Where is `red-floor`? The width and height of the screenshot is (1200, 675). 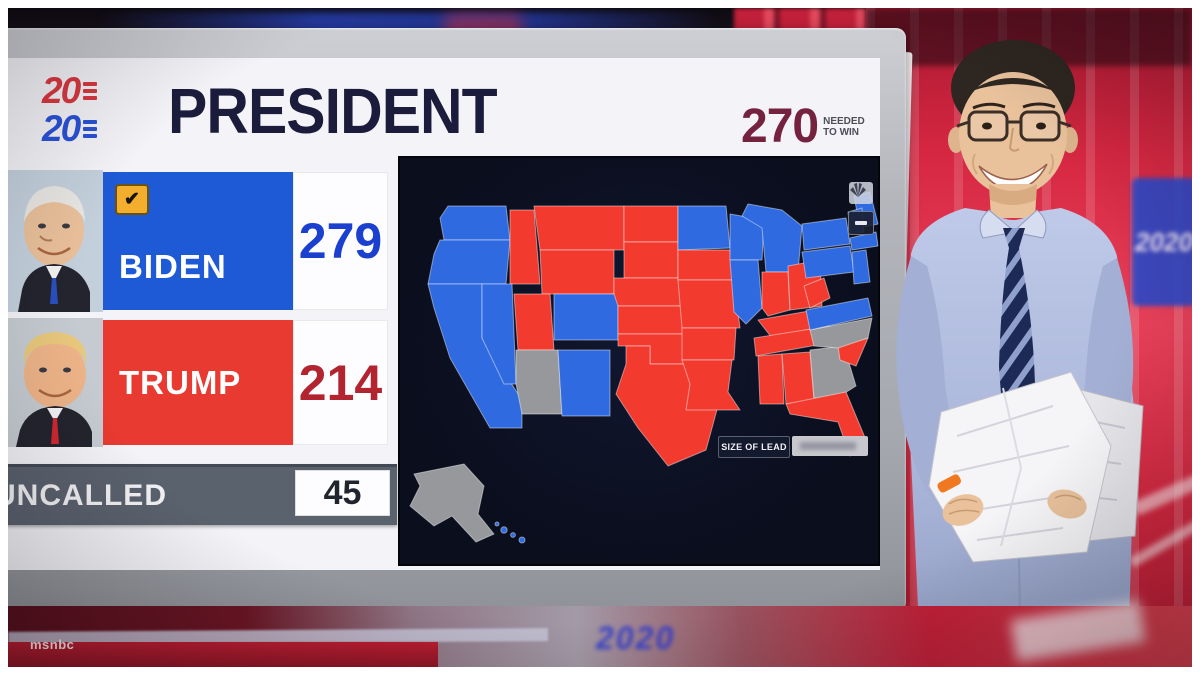 red-floor is located at coordinates (223, 654).